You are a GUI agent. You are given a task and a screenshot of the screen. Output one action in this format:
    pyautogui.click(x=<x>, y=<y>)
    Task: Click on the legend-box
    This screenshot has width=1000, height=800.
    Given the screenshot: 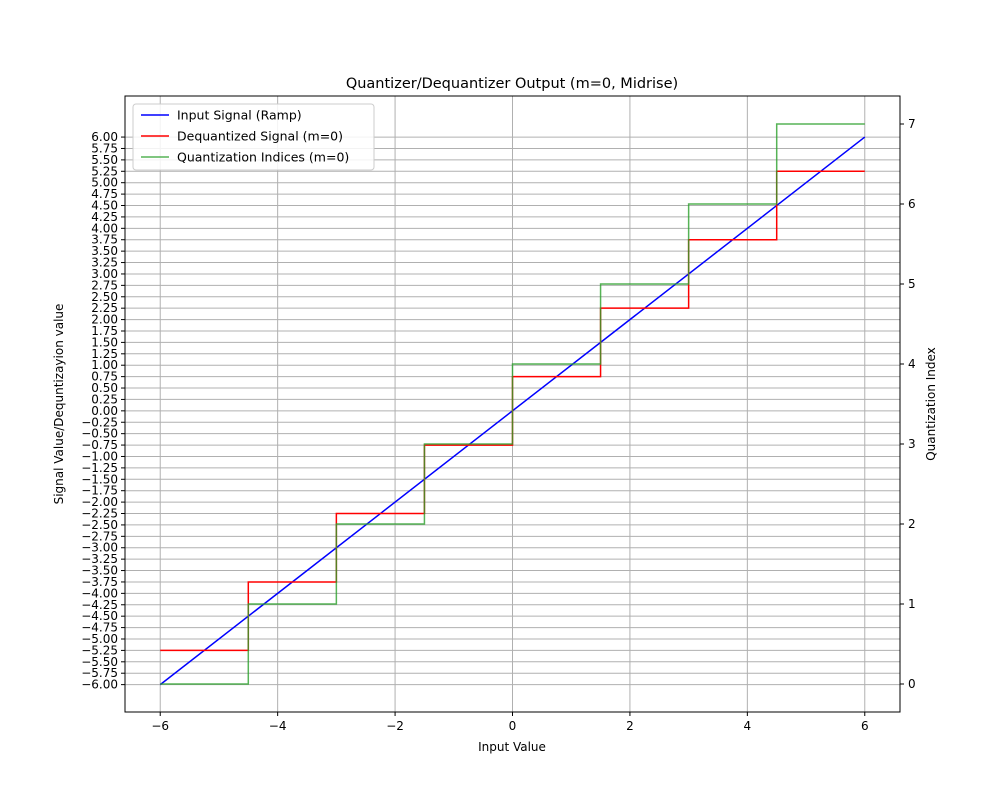 What is the action you would take?
    pyautogui.click(x=253, y=137)
    